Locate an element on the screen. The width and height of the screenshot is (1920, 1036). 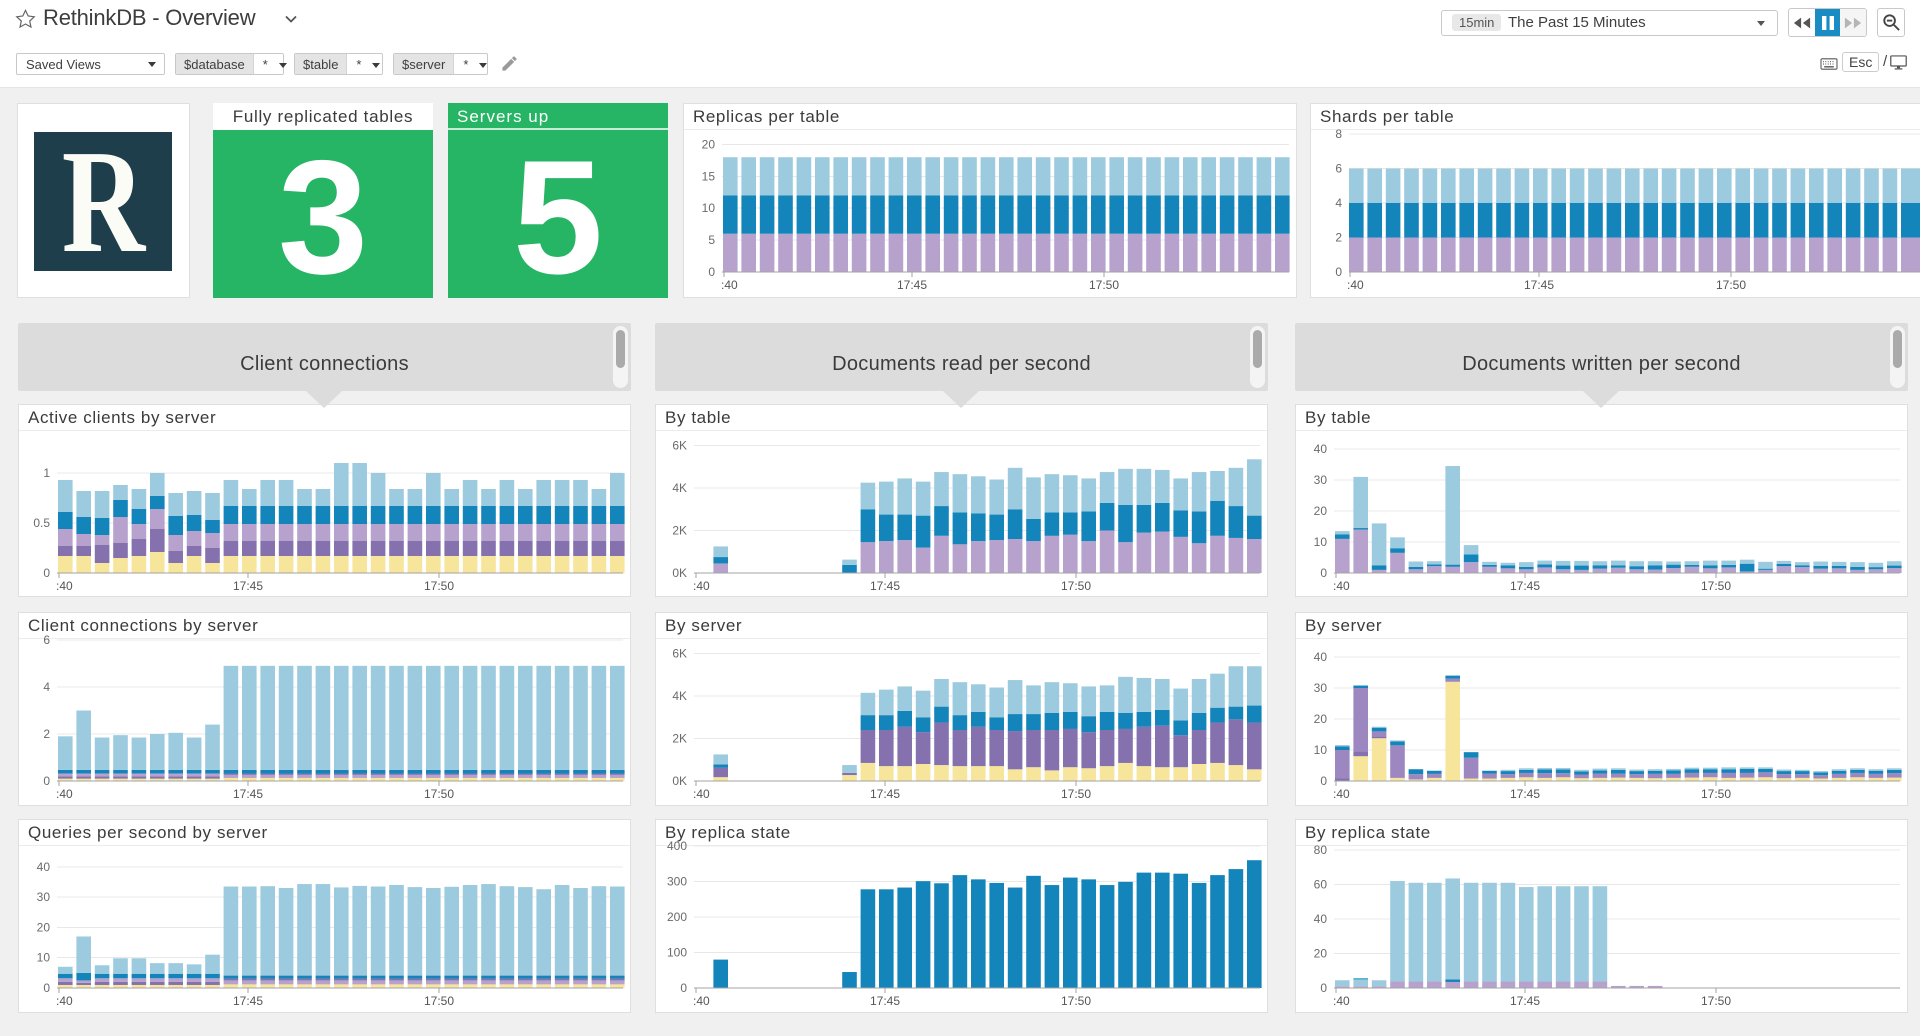
svg-text: 8 is located at coordinates (1338, 134).